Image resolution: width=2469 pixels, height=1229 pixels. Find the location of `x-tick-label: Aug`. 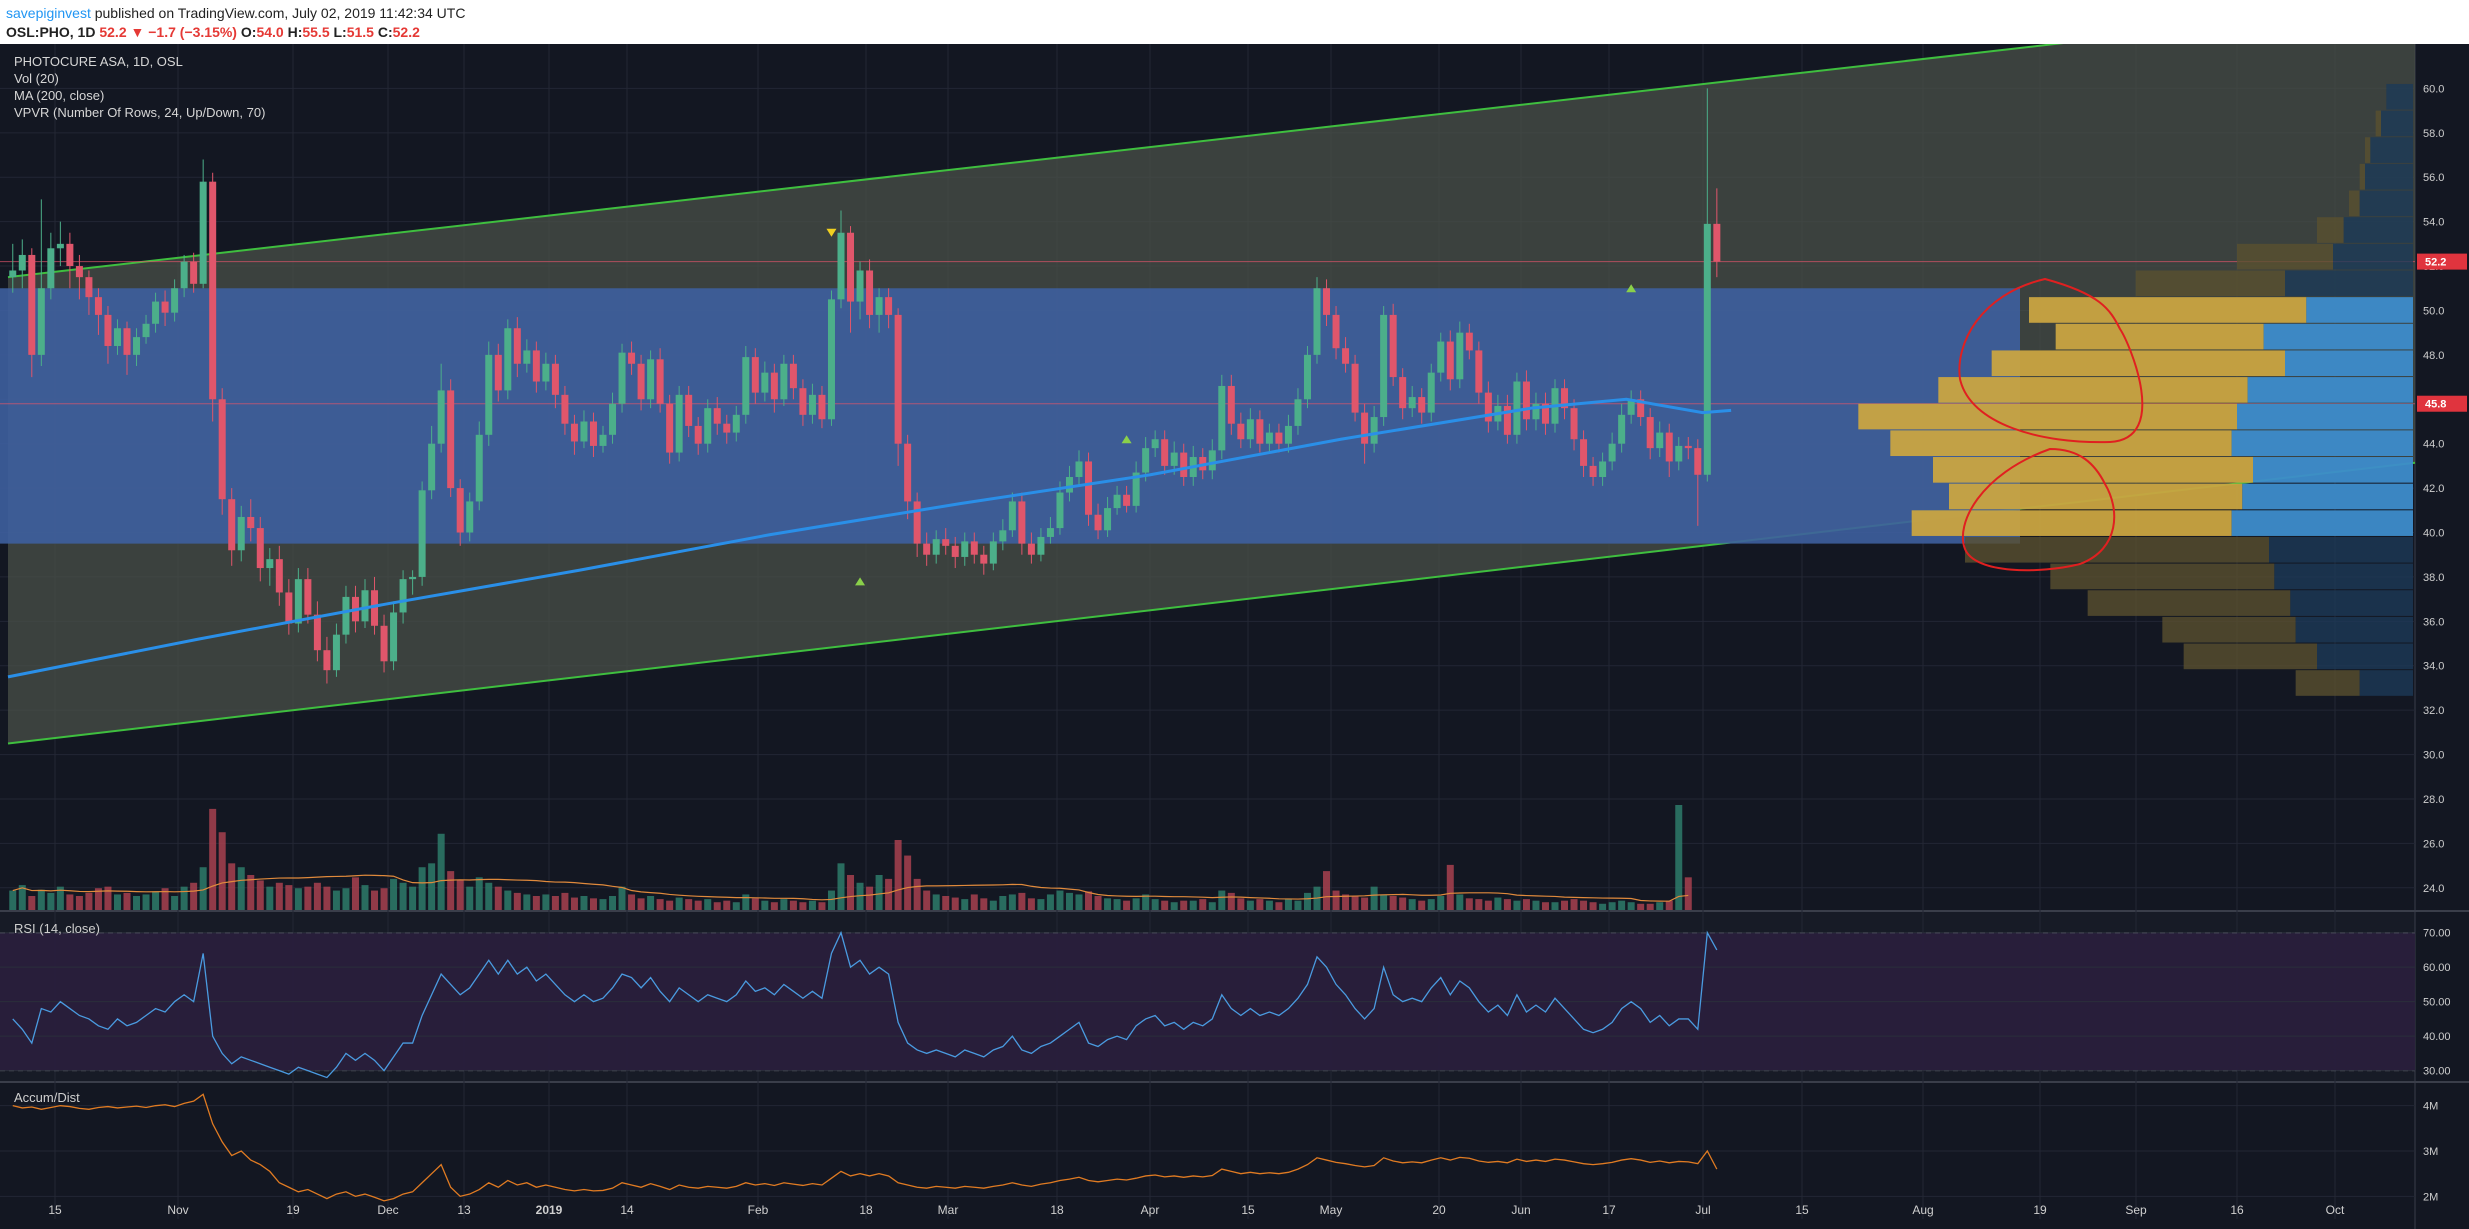

x-tick-label: Aug is located at coordinates (1922, 1210).